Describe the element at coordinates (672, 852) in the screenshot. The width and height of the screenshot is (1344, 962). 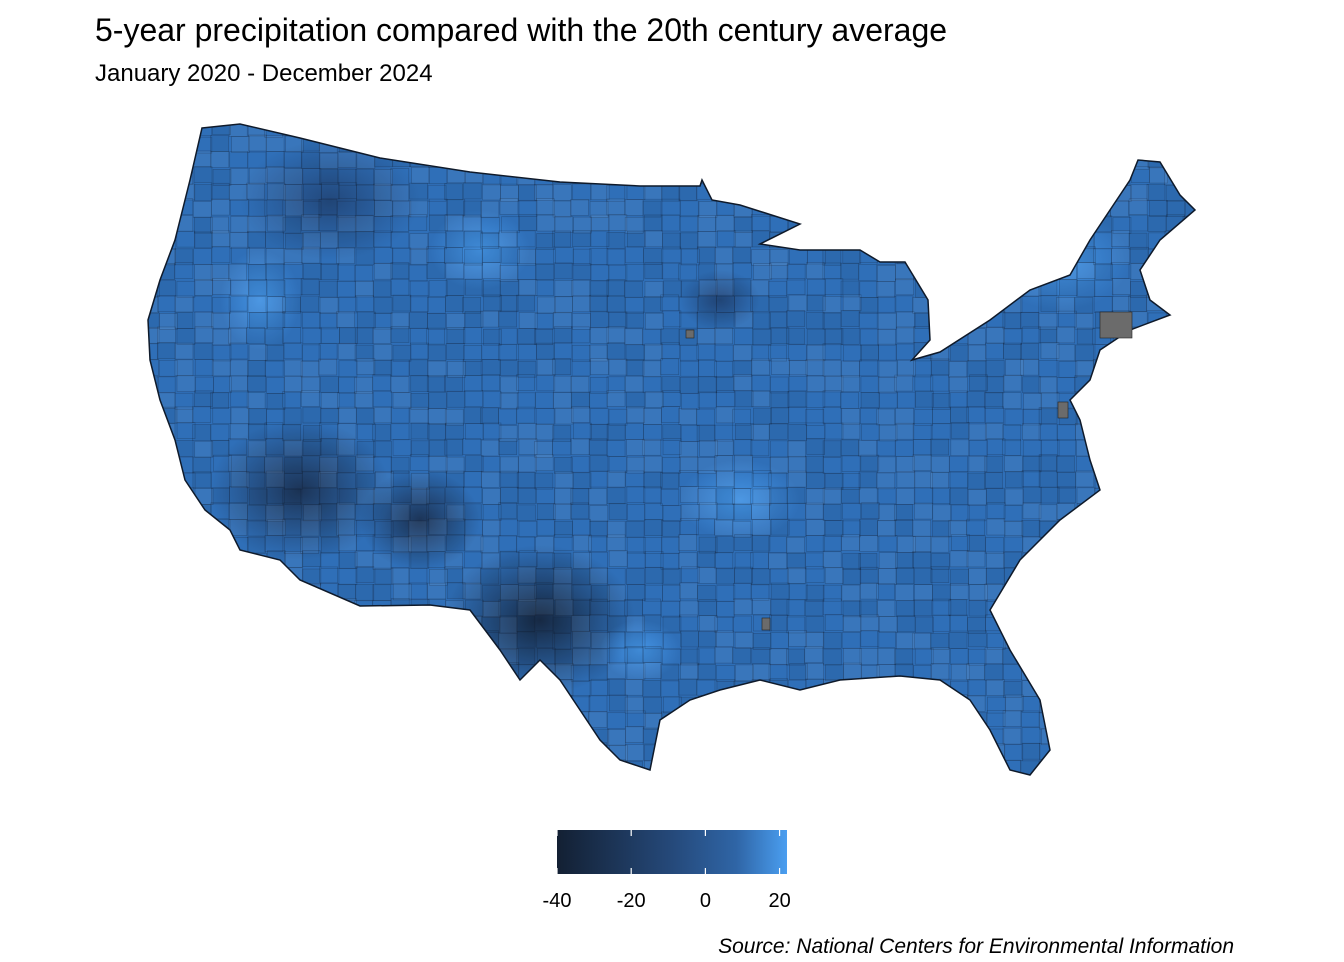
I see `legend-color-bar` at that location.